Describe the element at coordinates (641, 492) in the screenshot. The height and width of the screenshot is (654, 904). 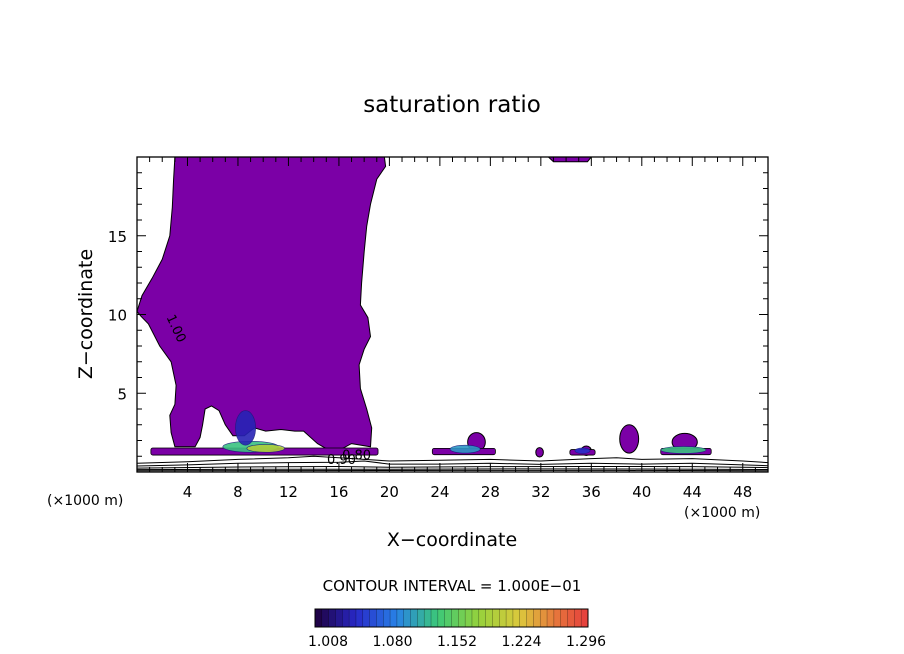
I see `x-tick-label: 40` at that location.